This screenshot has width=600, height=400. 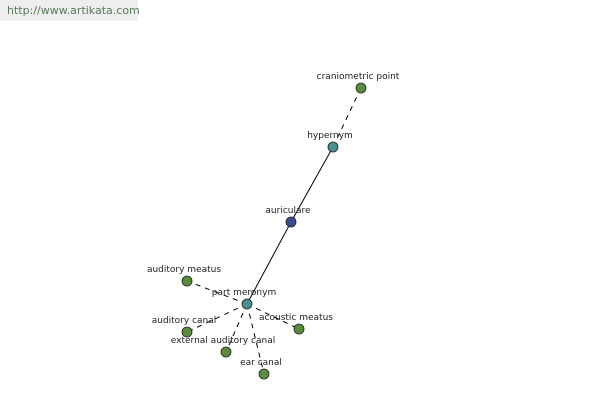 I want to click on node-label: acoustic meatus, so click(x=296, y=318).